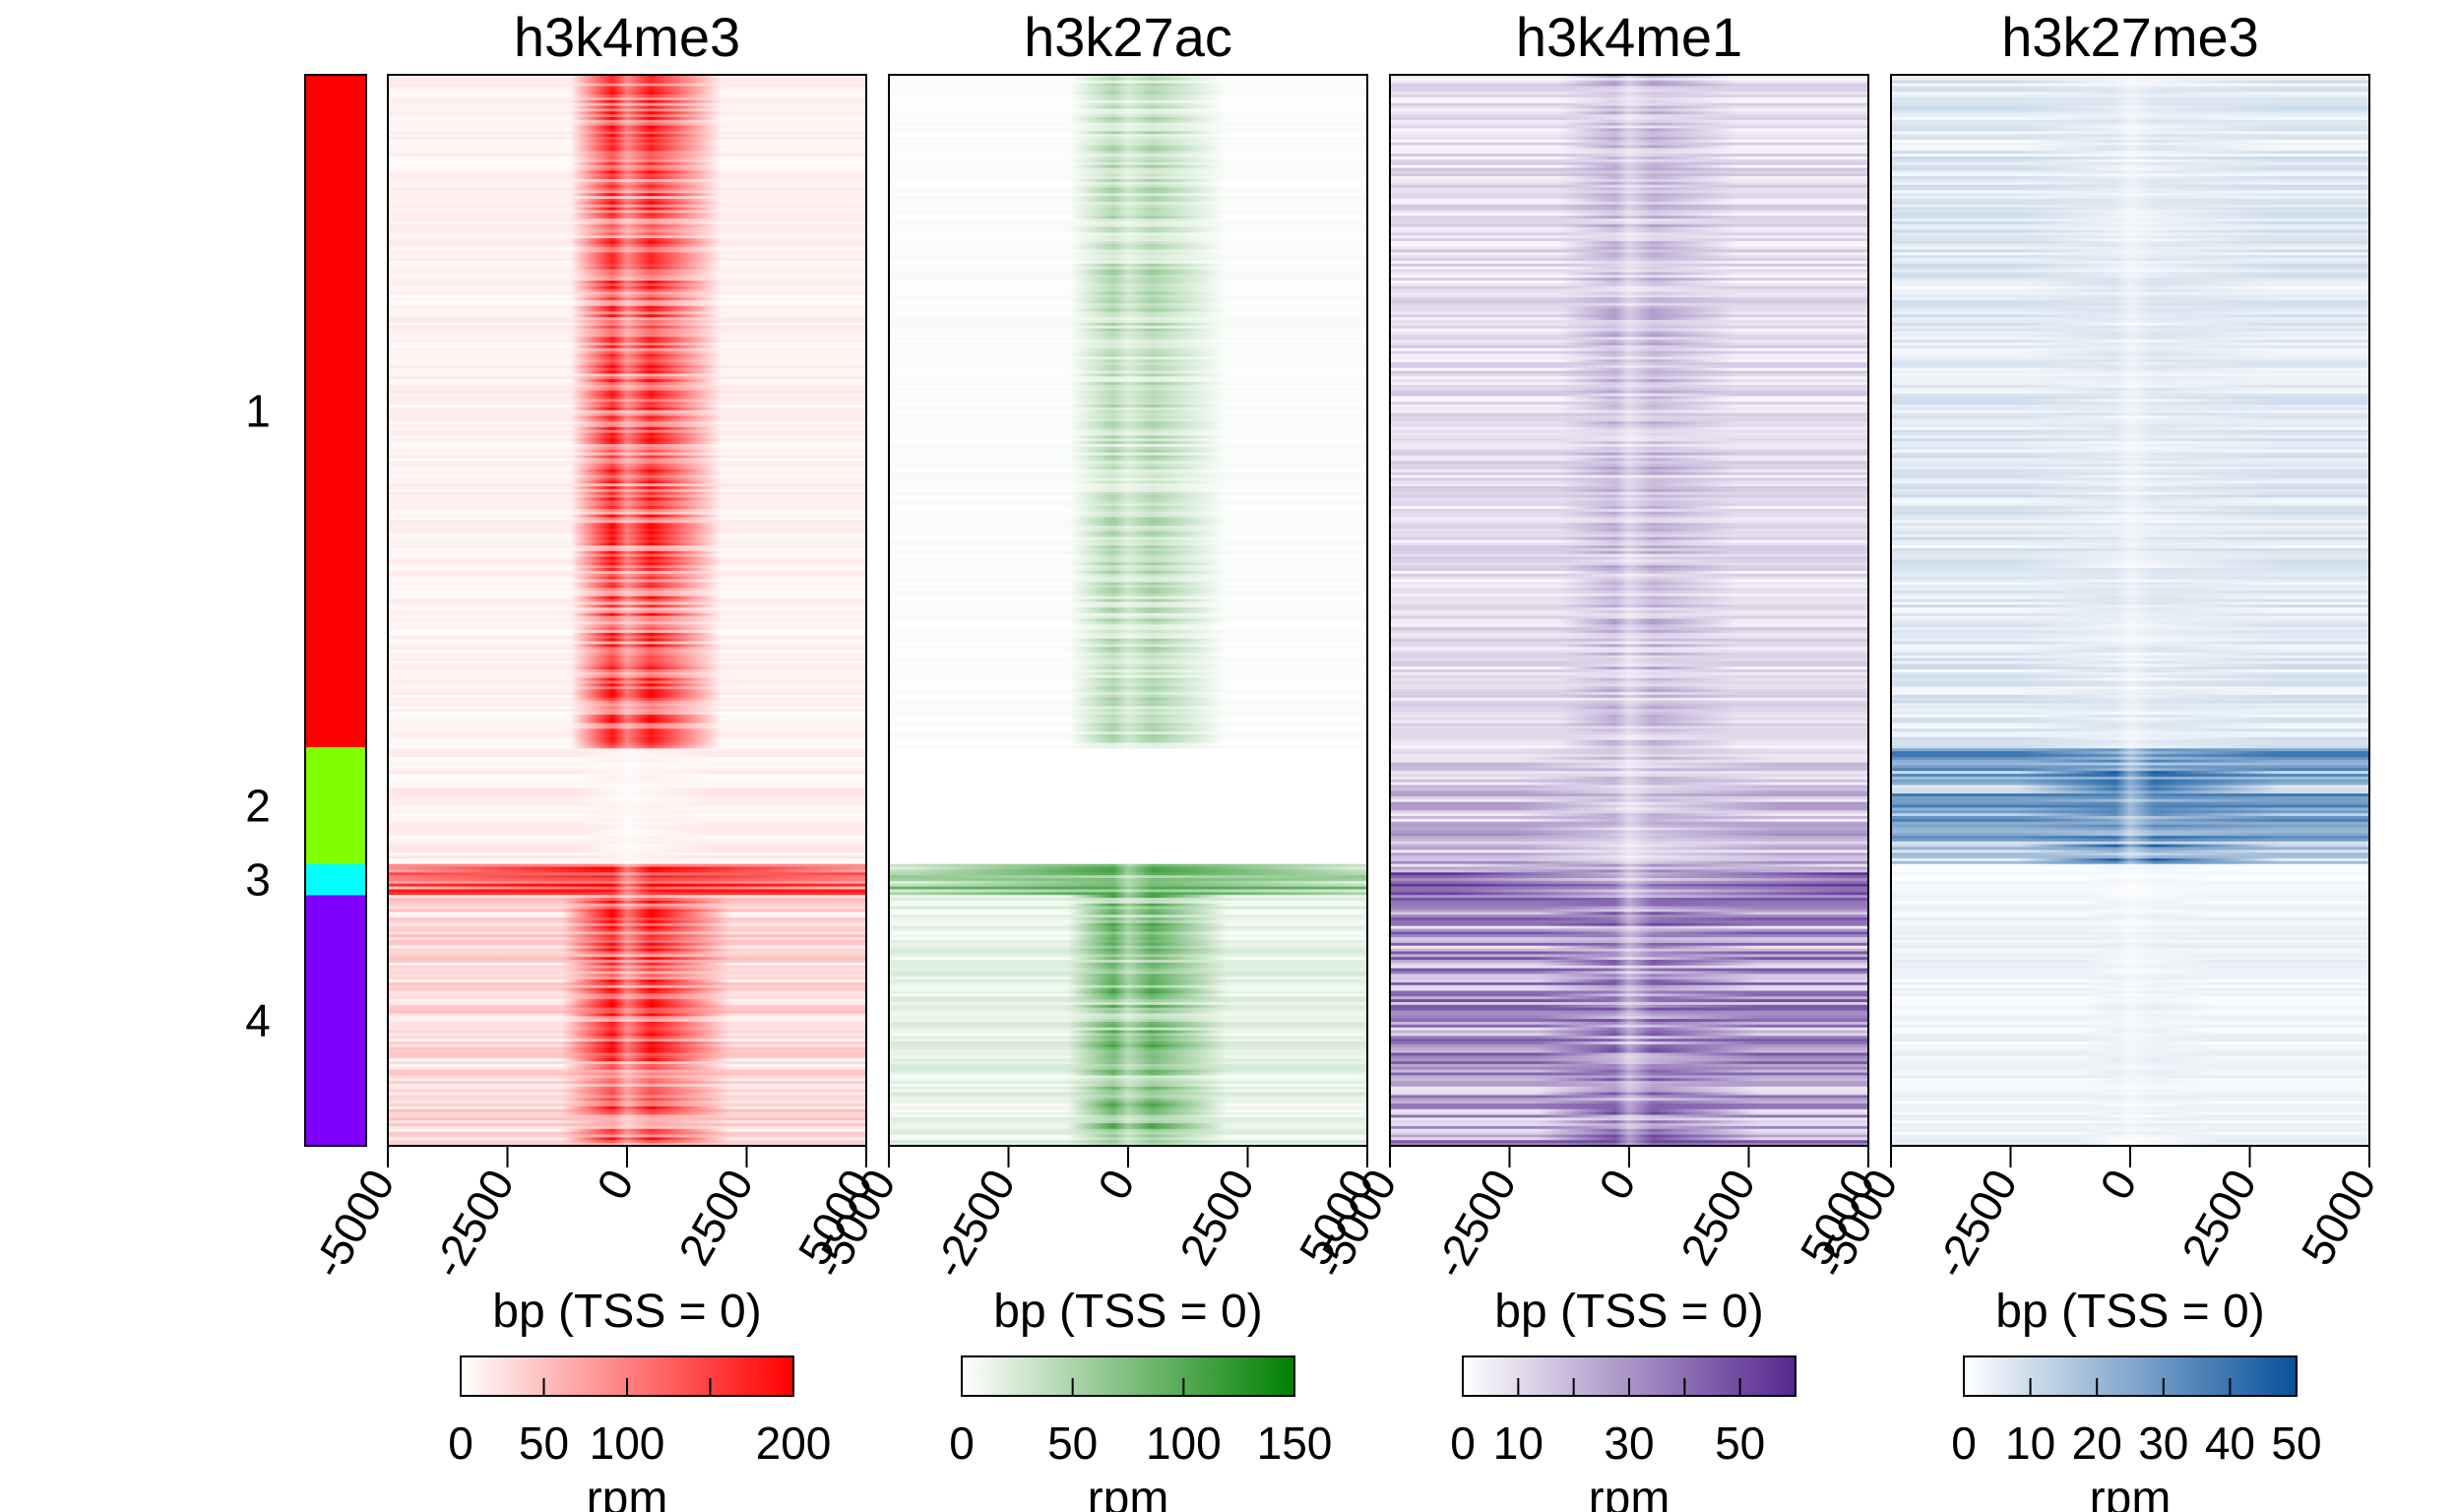 This screenshot has width=2457, height=1512. I want to click on x-tick-label: -2500, so click(1975, 1224).